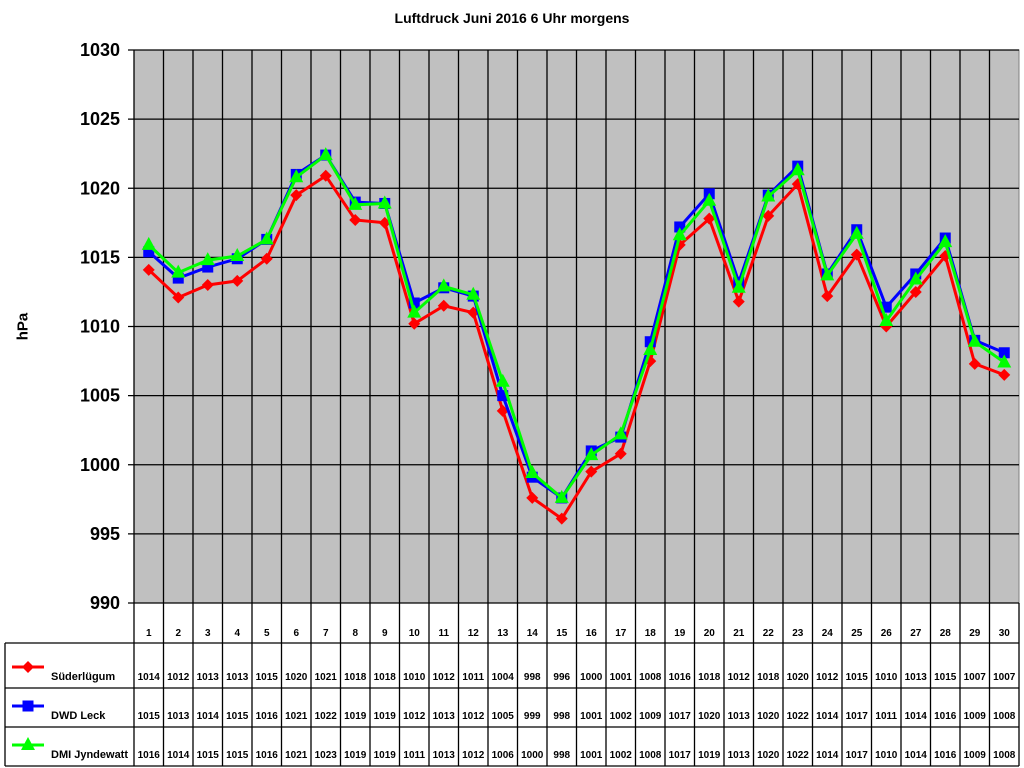 Image resolution: width=1024 pixels, height=768 pixels. I want to click on day-label: 16, so click(592, 633).